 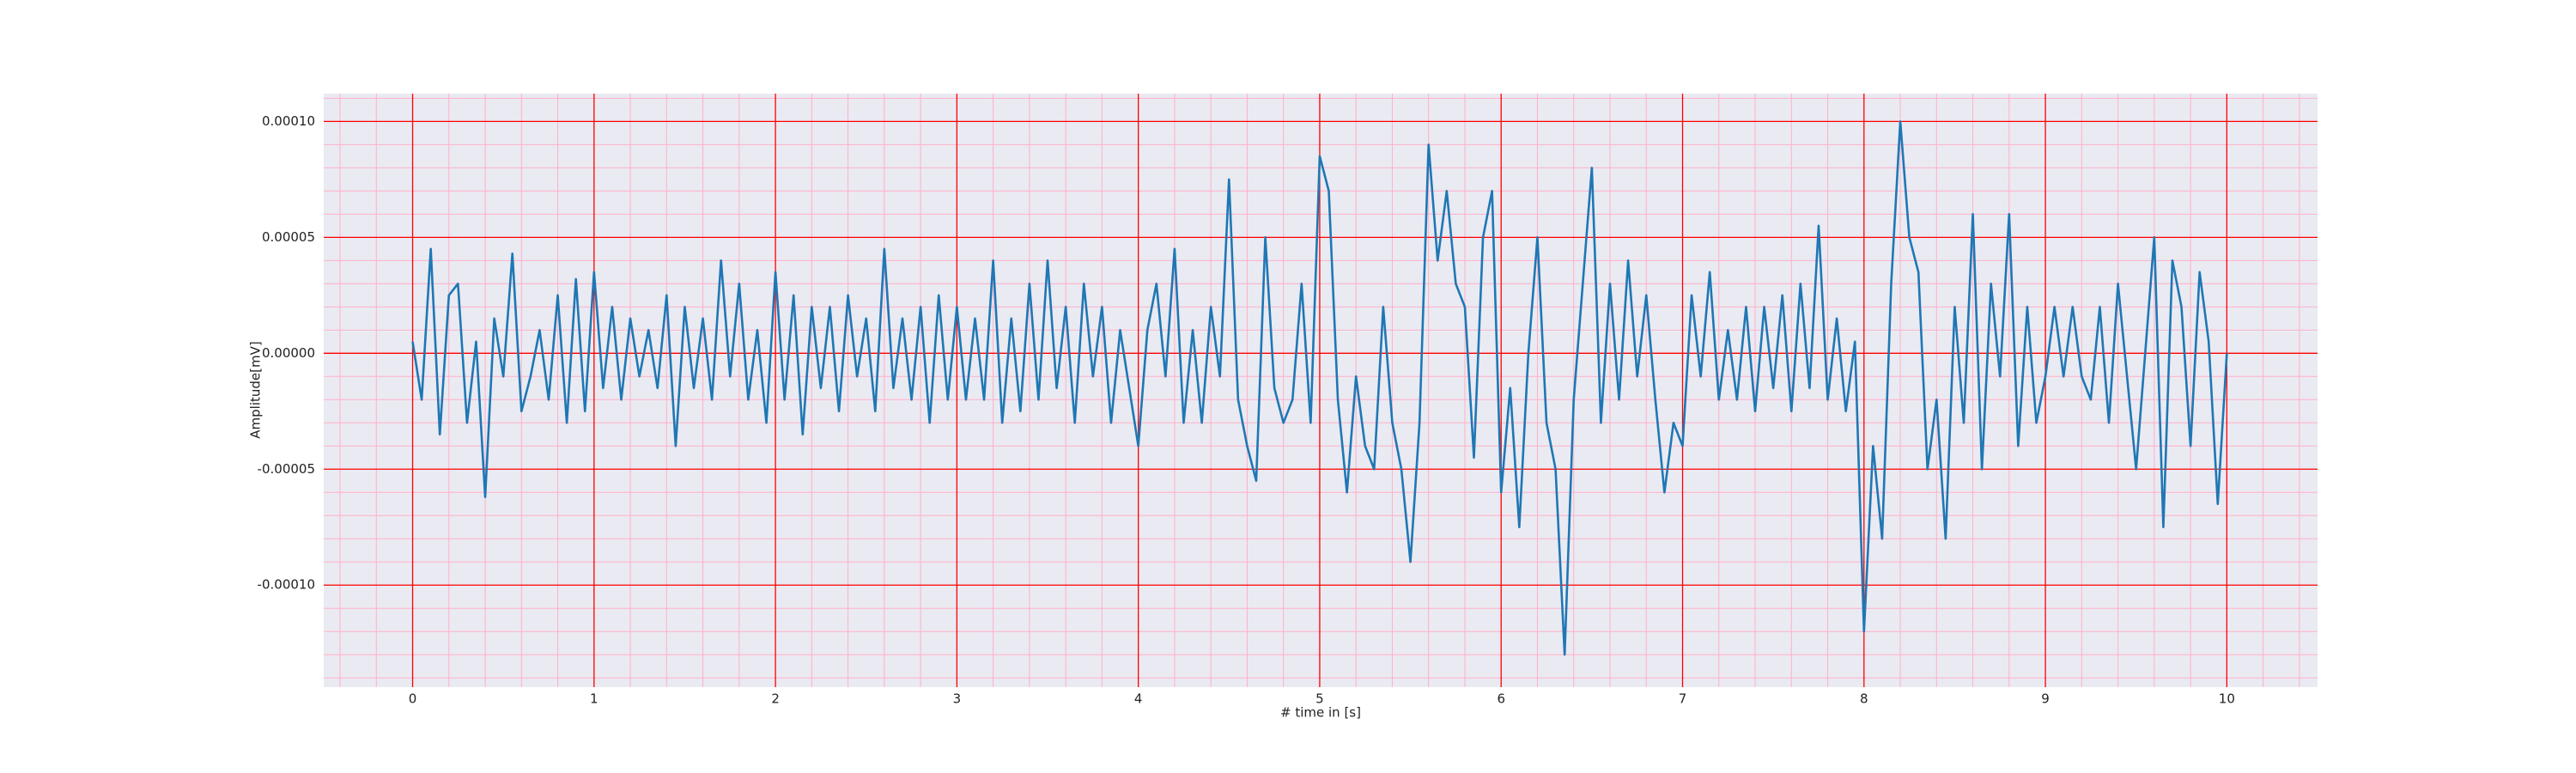 What do you see at coordinates (2046, 699) in the screenshot?
I see `x-tick-label: 9` at bounding box center [2046, 699].